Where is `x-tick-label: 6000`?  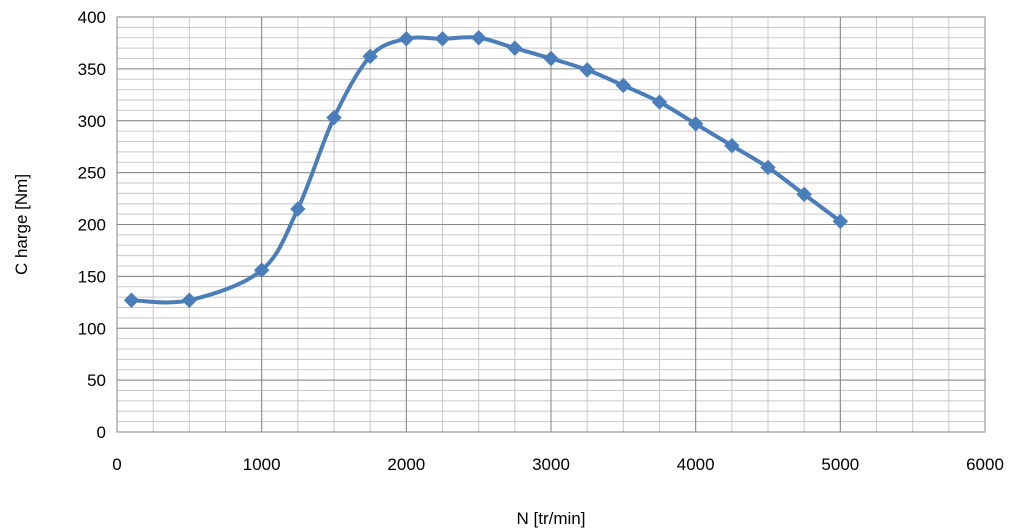 x-tick-label: 6000 is located at coordinates (985, 464).